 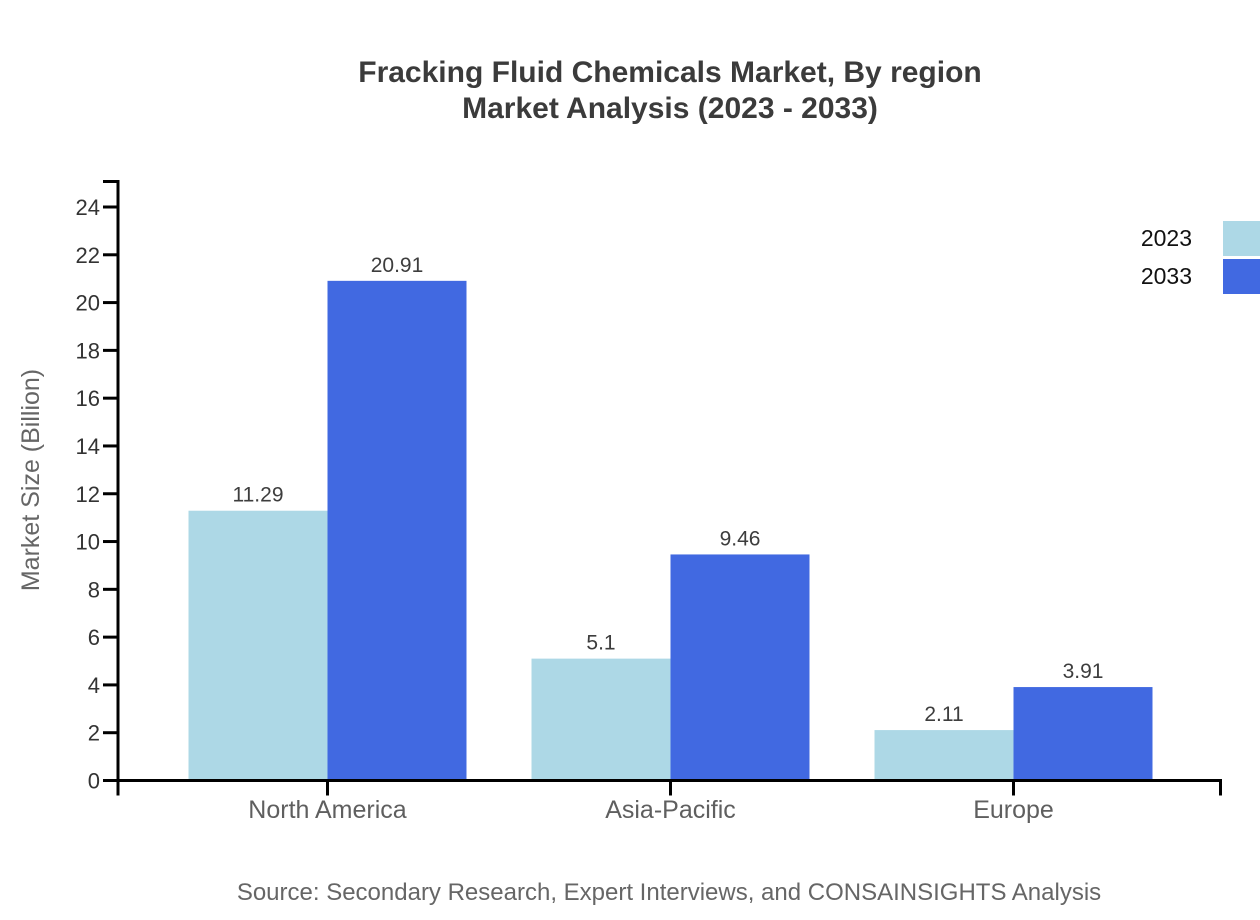 What do you see at coordinates (94, 685) in the screenshot?
I see `y-tick-label: 4` at bounding box center [94, 685].